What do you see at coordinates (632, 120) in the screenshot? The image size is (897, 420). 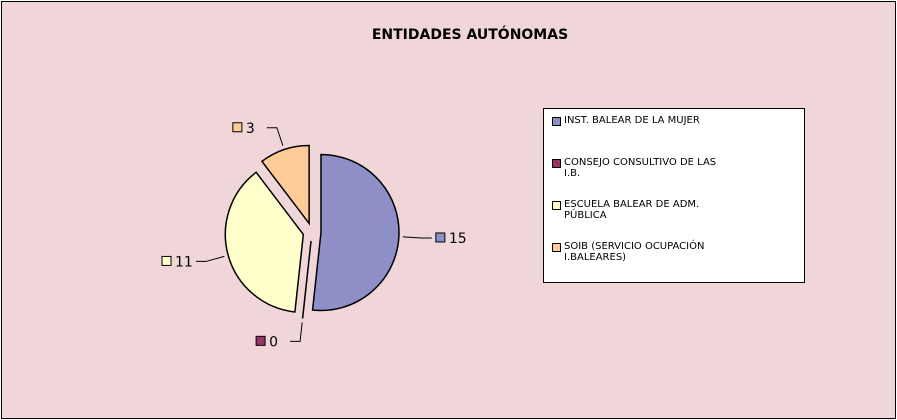 I see `legend-label: INST. BALEAR DE LA MUJER` at bounding box center [632, 120].